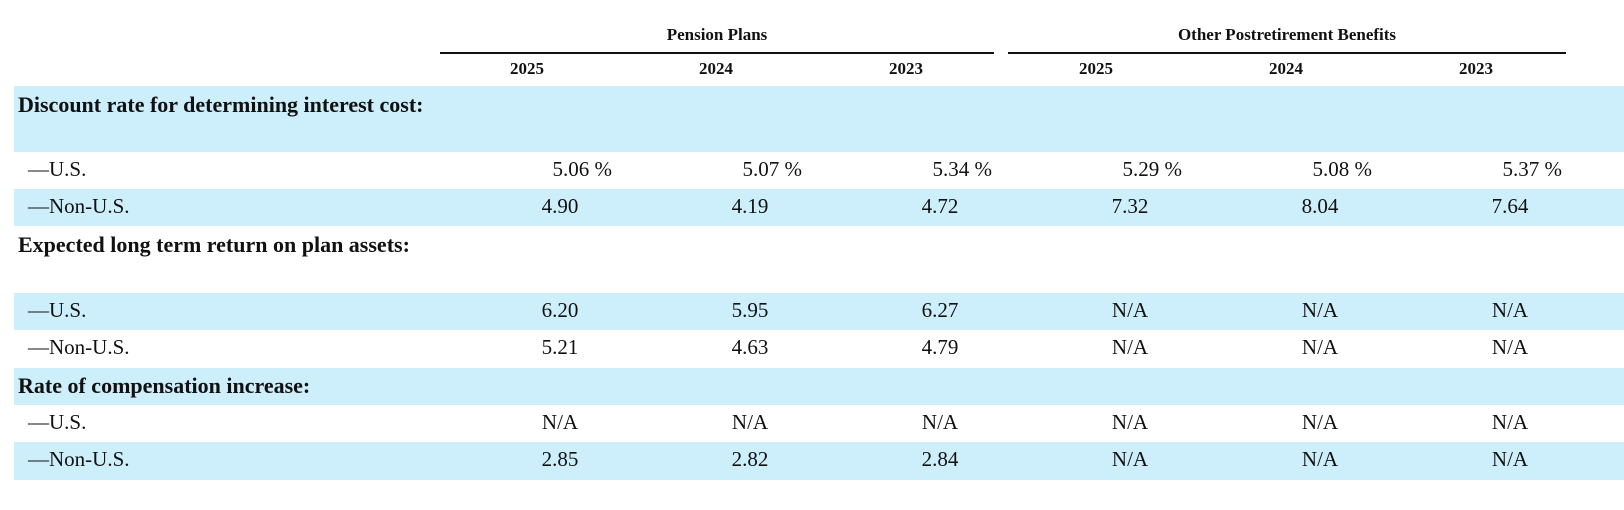 This screenshot has width=1624, height=510. What do you see at coordinates (560, 310) in the screenshot?
I see `table-cell: 6.20` at bounding box center [560, 310].